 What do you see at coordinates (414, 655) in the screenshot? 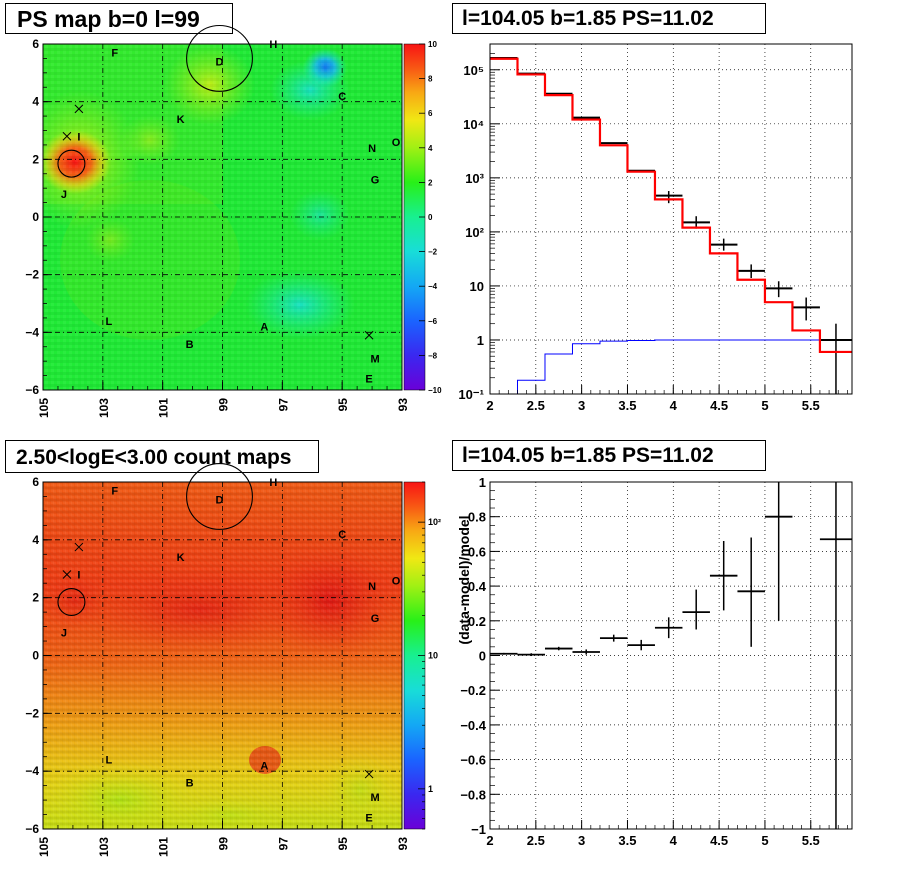
I see `count-map-colorbar` at bounding box center [414, 655].